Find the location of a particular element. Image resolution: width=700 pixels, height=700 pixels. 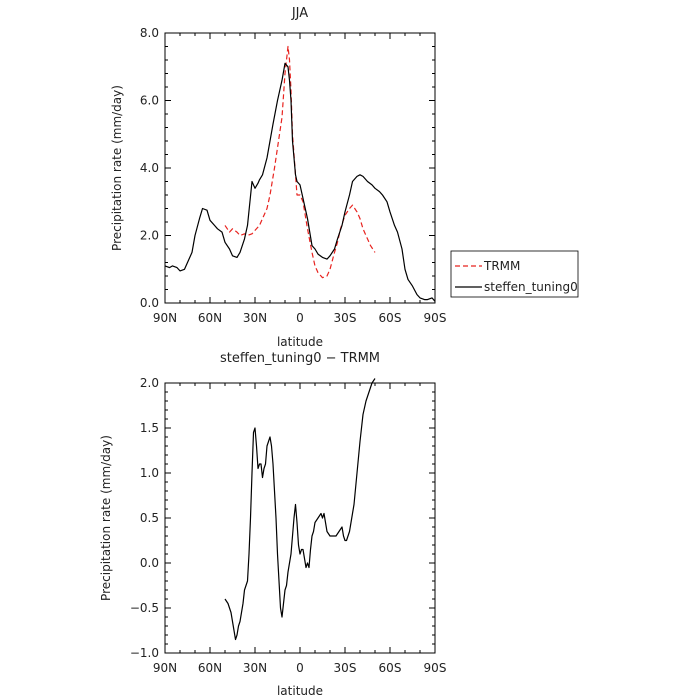

top-plot-xtick-label: 60N is located at coordinates (210, 318).